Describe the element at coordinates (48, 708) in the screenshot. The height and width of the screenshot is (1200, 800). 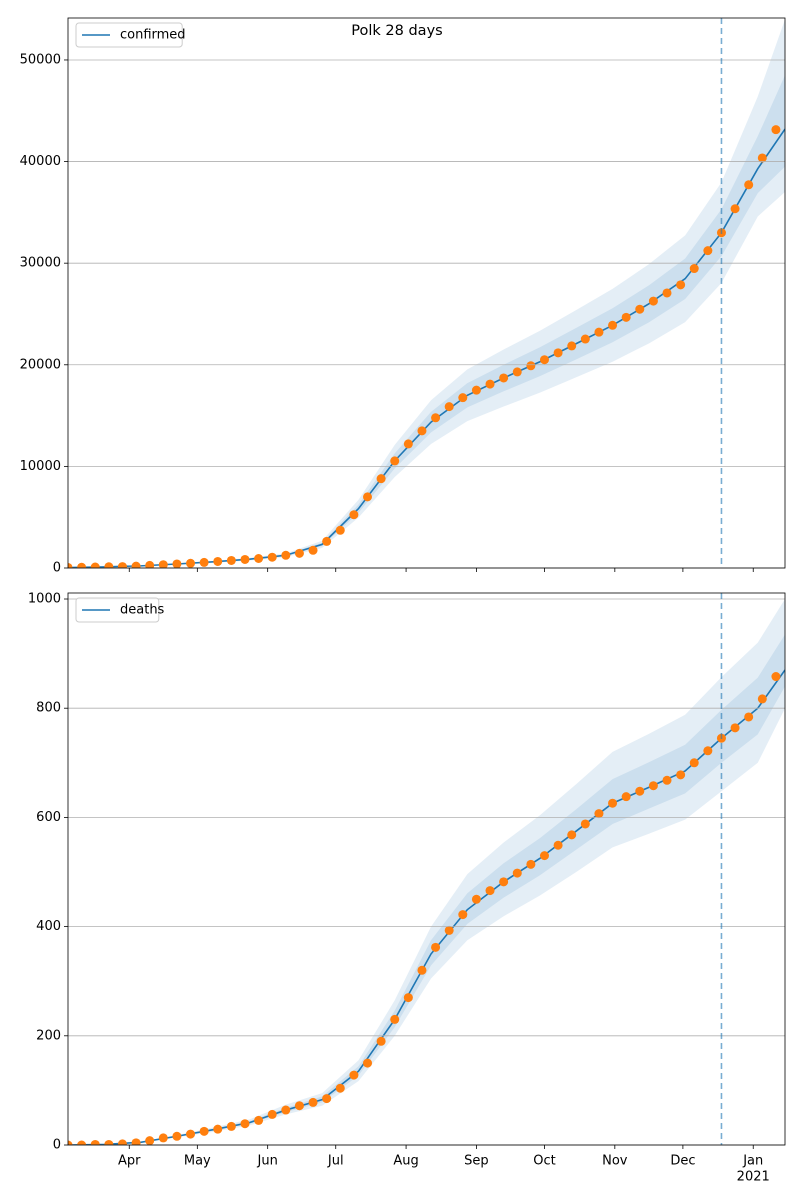
I see `y-tick-label: 800` at that location.